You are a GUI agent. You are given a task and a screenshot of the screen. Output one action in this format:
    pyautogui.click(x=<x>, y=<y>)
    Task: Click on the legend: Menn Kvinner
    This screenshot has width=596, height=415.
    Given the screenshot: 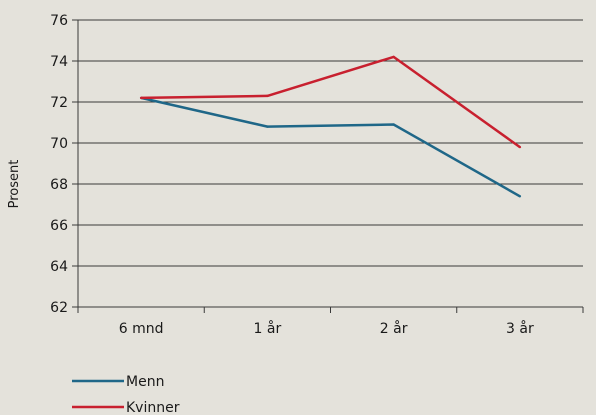 What is the action you would take?
    pyautogui.click(x=126, y=394)
    